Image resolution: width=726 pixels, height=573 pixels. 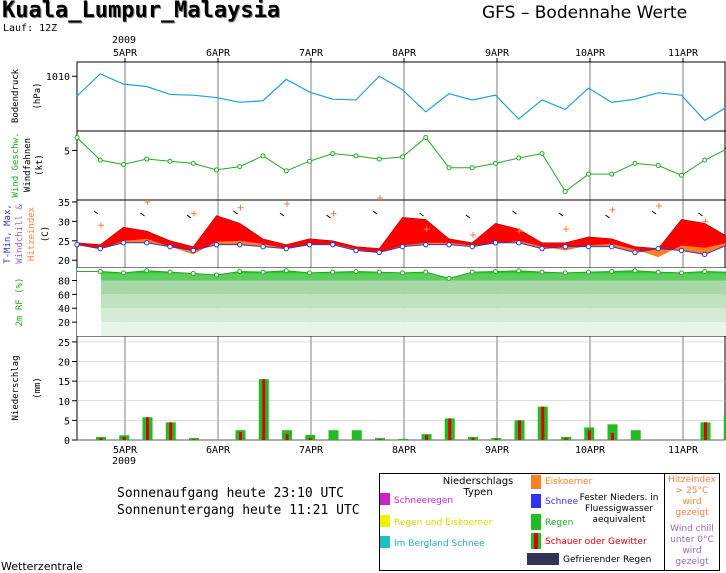 What do you see at coordinates (124, 461) in the screenshot?
I see `year-bottom: 2009` at bounding box center [124, 461].